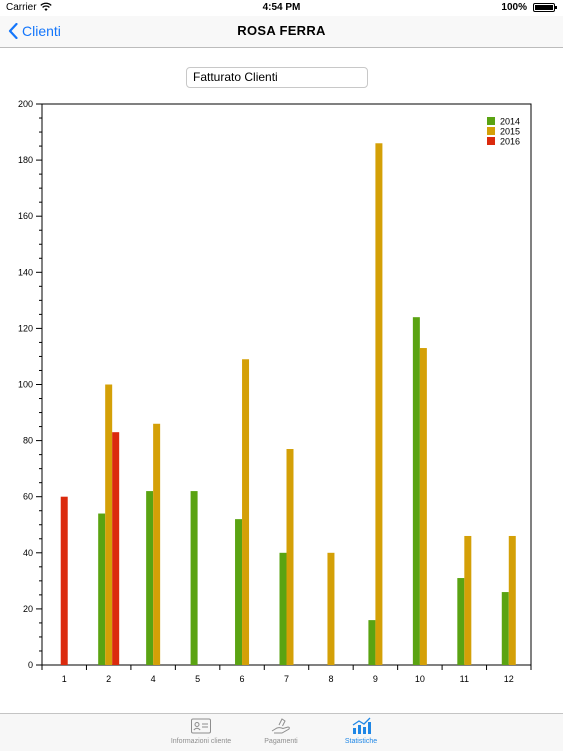 The image size is (563, 751). What do you see at coordinates (153, 679) in the screenshot?
I see `x-tick-label: 4` at bounding box center [153, 679].